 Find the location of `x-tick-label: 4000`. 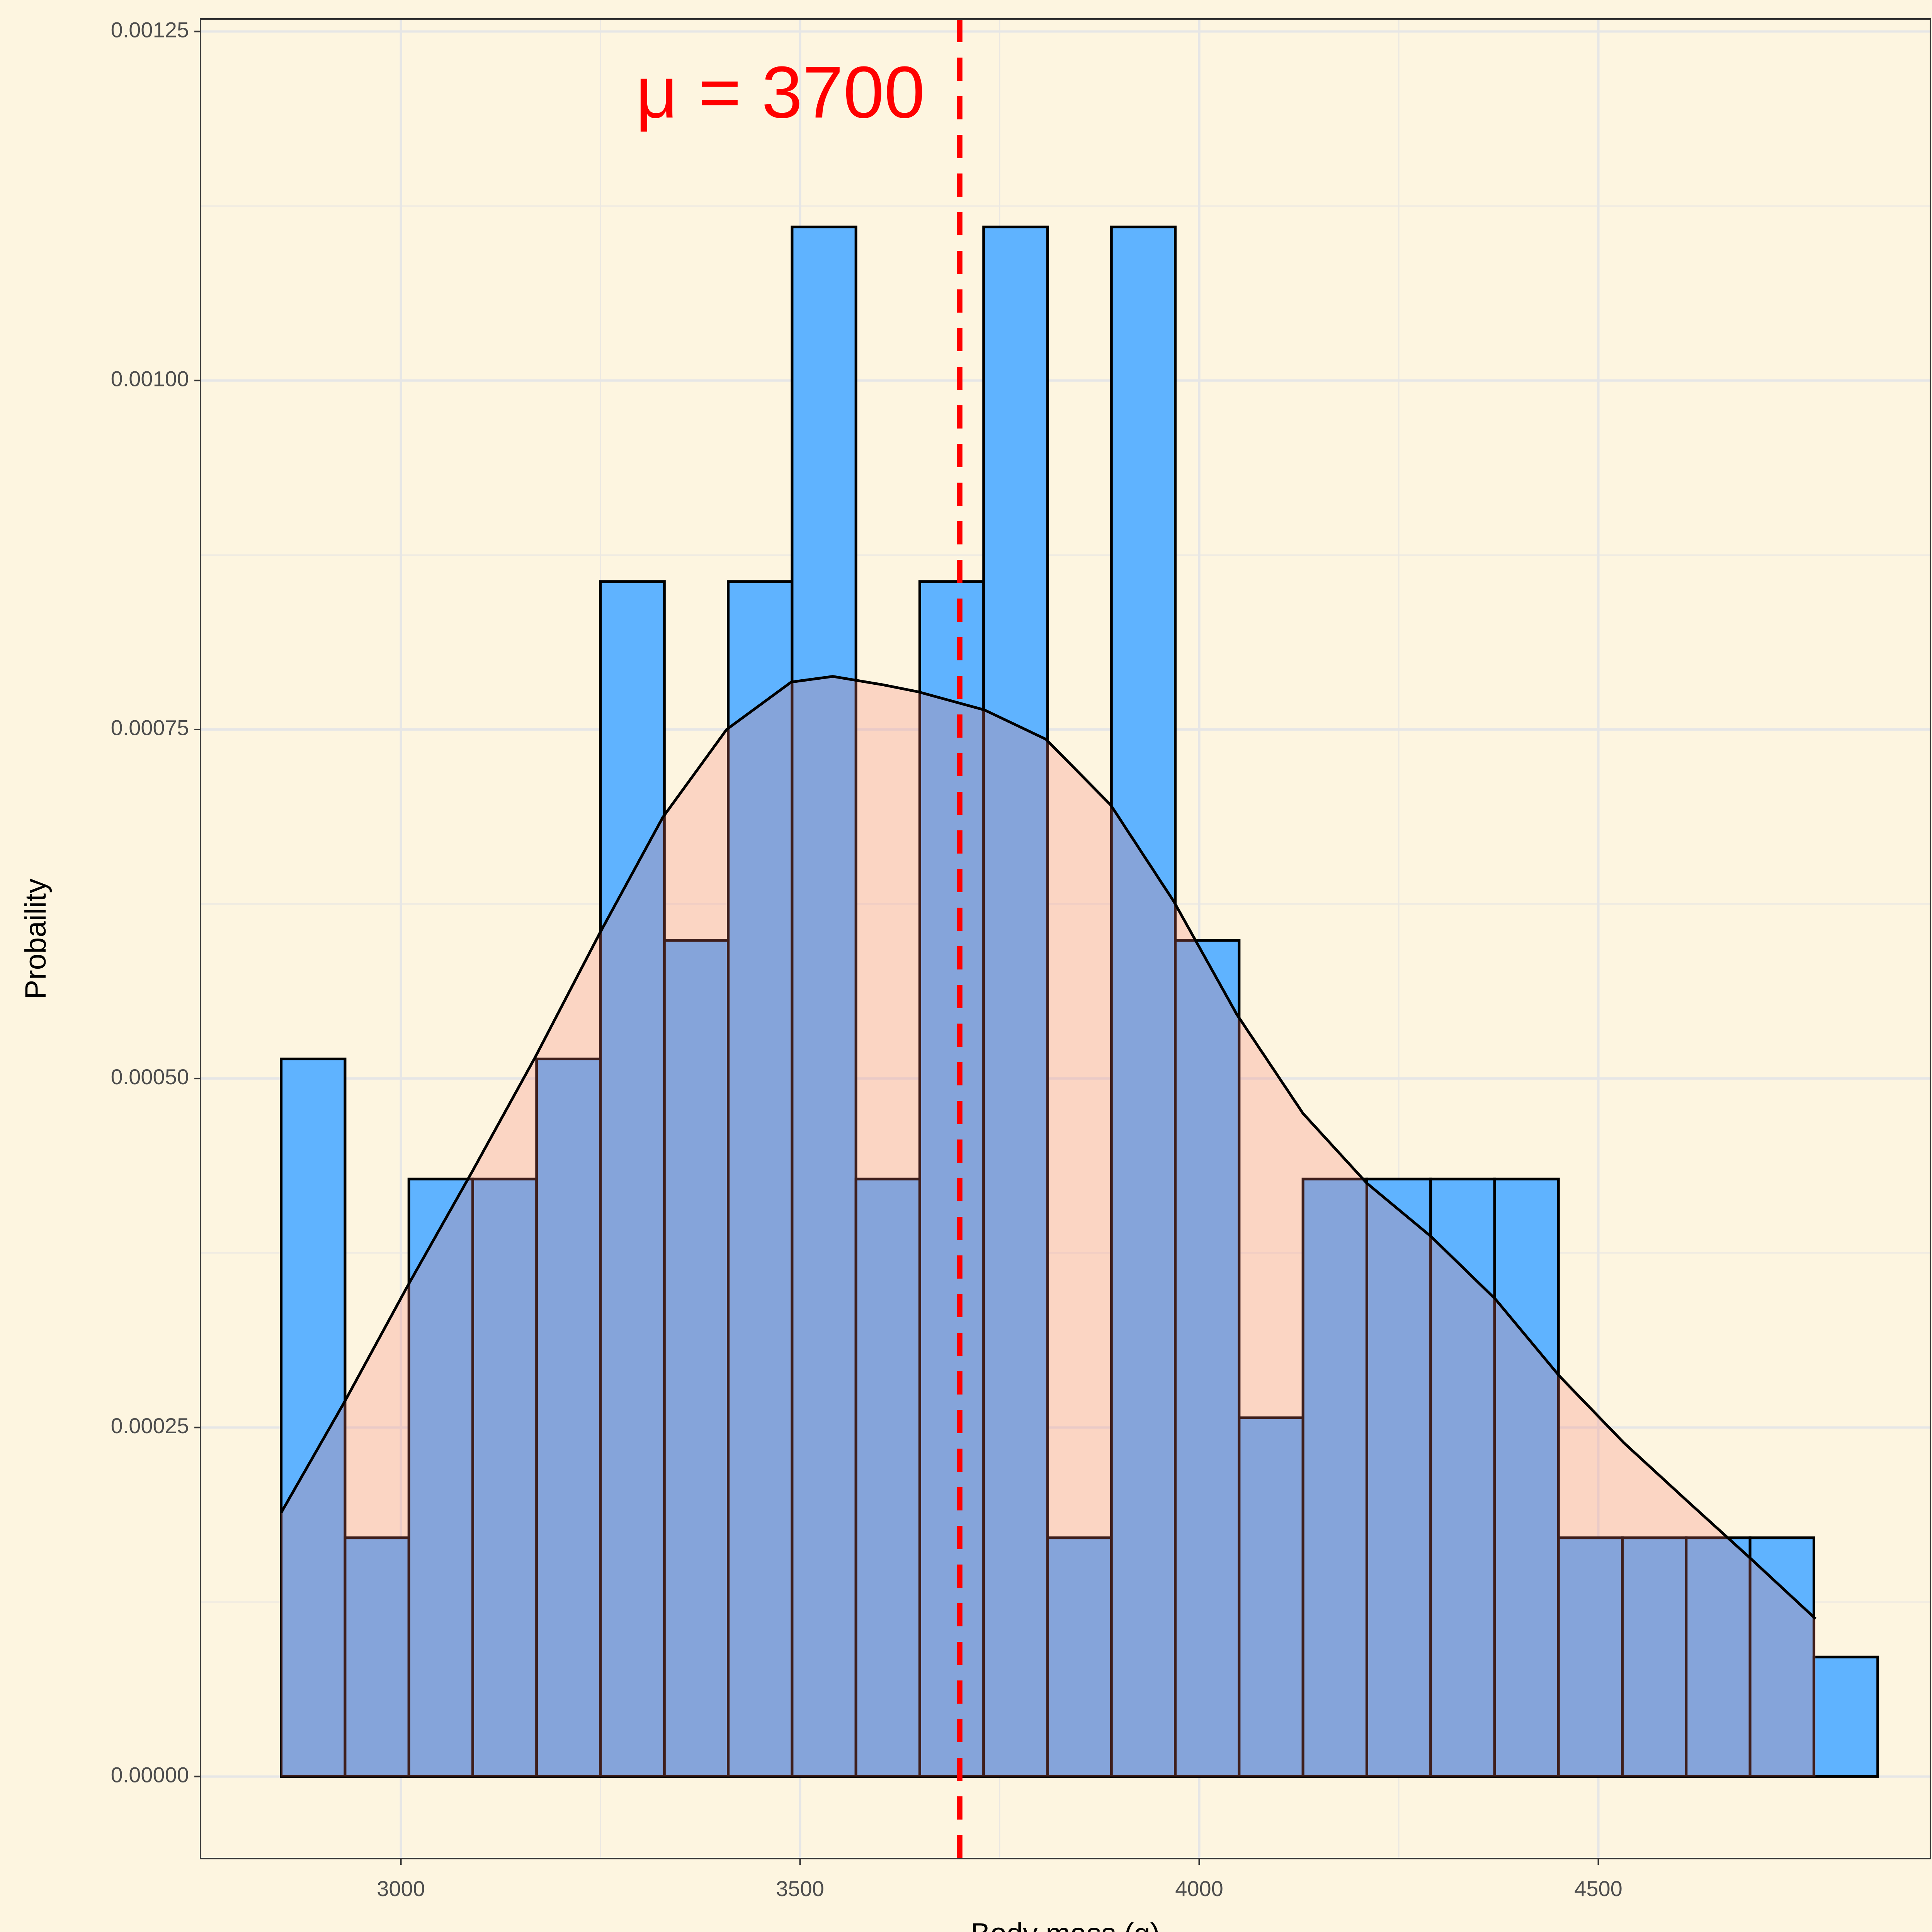

x-tick-label: 4000 is located at coordinates (1199, 1888).